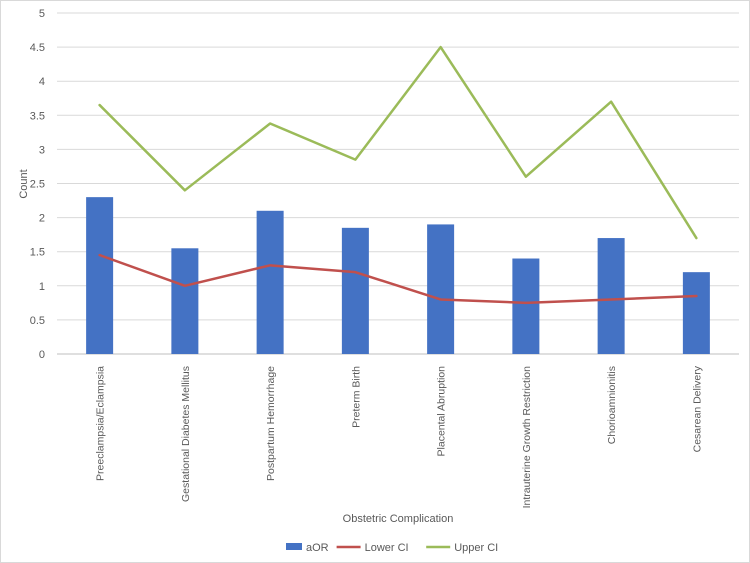  What do you see at coordinates (37, 253) in the screenshot?
I see `y-tick-label: 1.5` at bounding box center [37, 253].